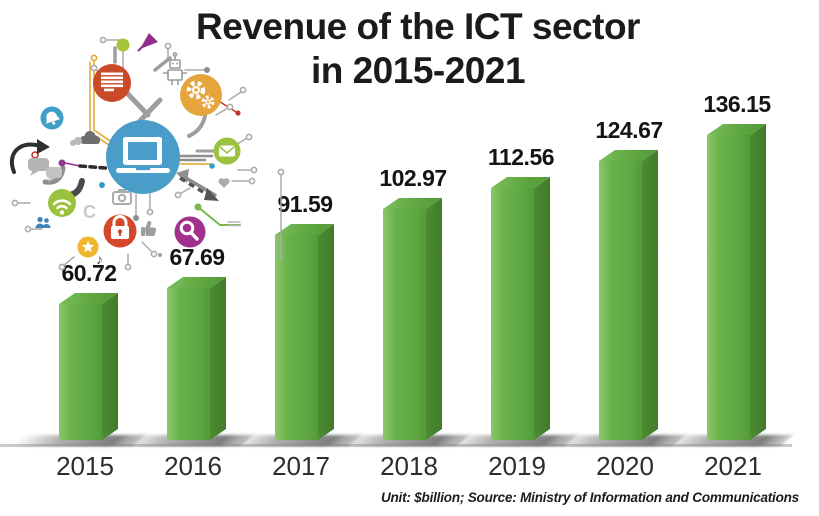  Describe the element at coordinates (43, 222) in the screenshot. I see `users-icon` at that location.